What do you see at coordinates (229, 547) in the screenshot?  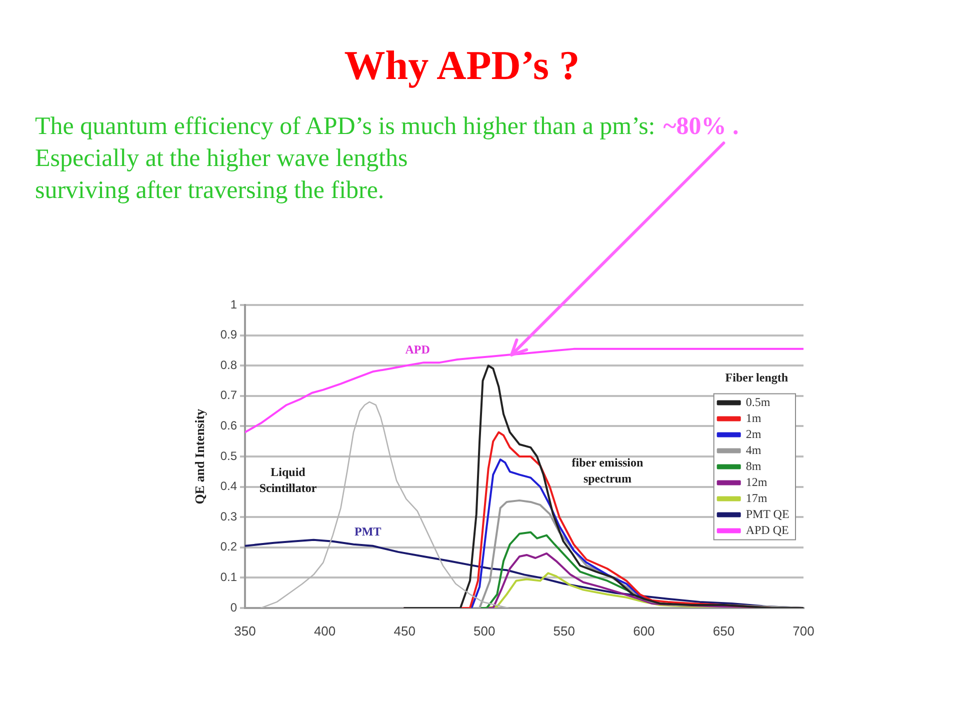 I see `y-tick-label: 0.2` at bounding box center [229, 547].